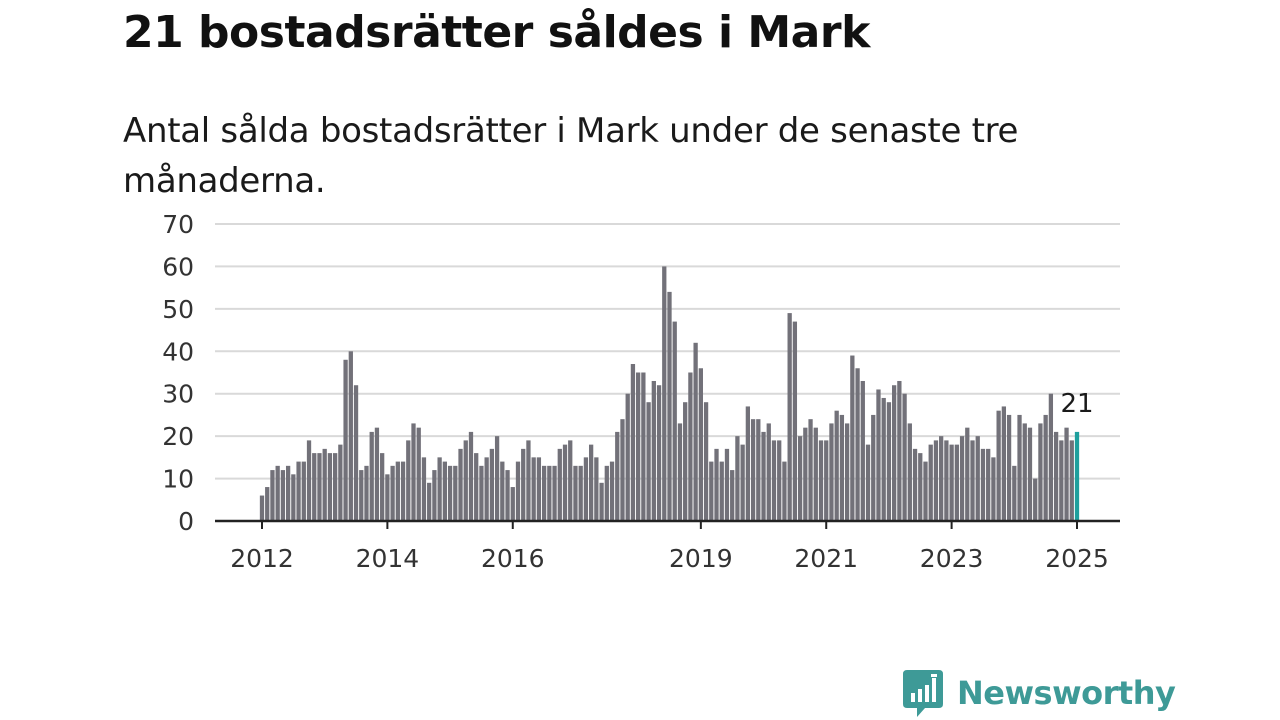 This screenshot has width=1280, height=720. Describe the element at coordinates (178, 436) in the screenshot. I see `y-tick-label: 20` at that location.